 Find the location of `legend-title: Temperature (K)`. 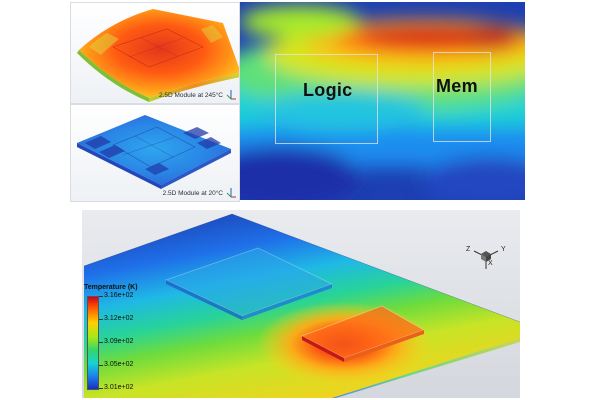

legend-title: Temperature (K) is located at coordinates (111, 287).